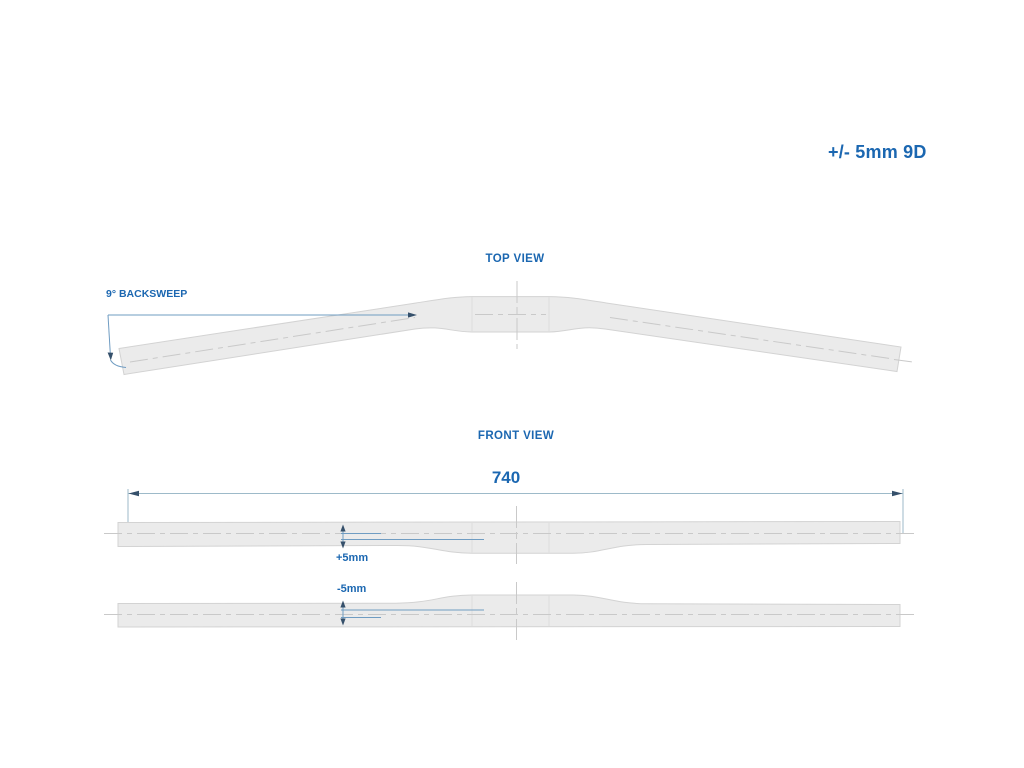 The height and width of the screenshot is (768, 1024). I want to click on front-view-plus-group, so click(511, 535).